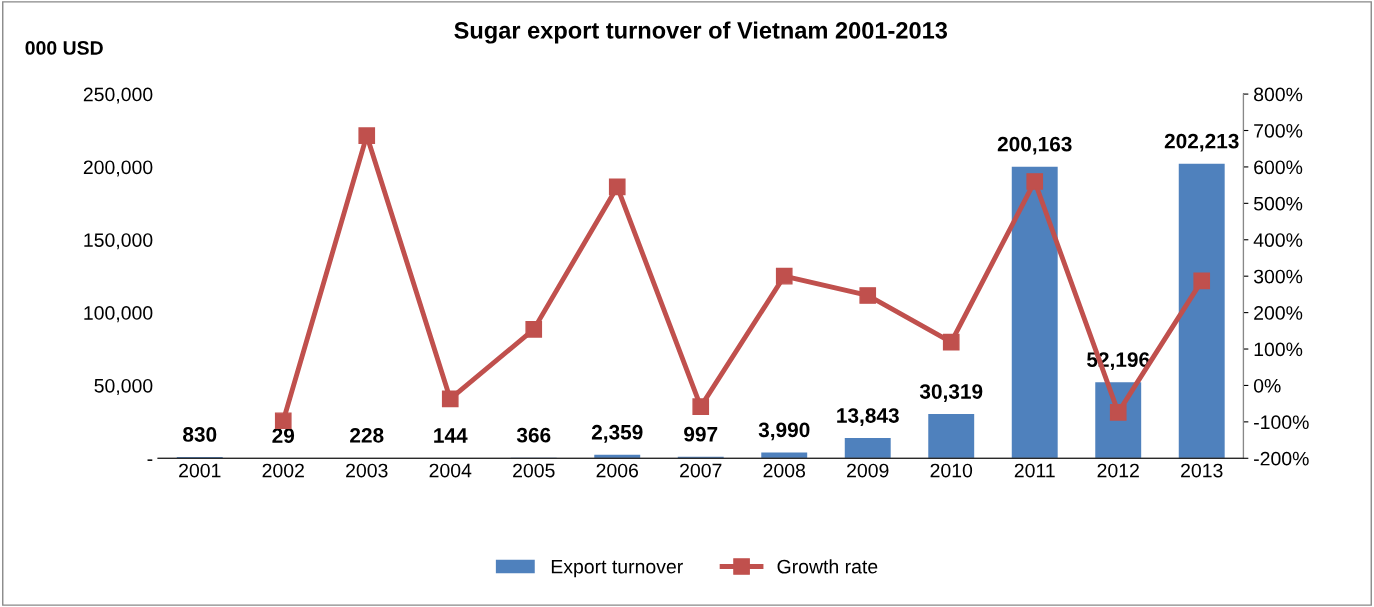 This screenshot has height=607, width=1374. I want to click on y2-tick-label: 500%, so click(1278, 203).